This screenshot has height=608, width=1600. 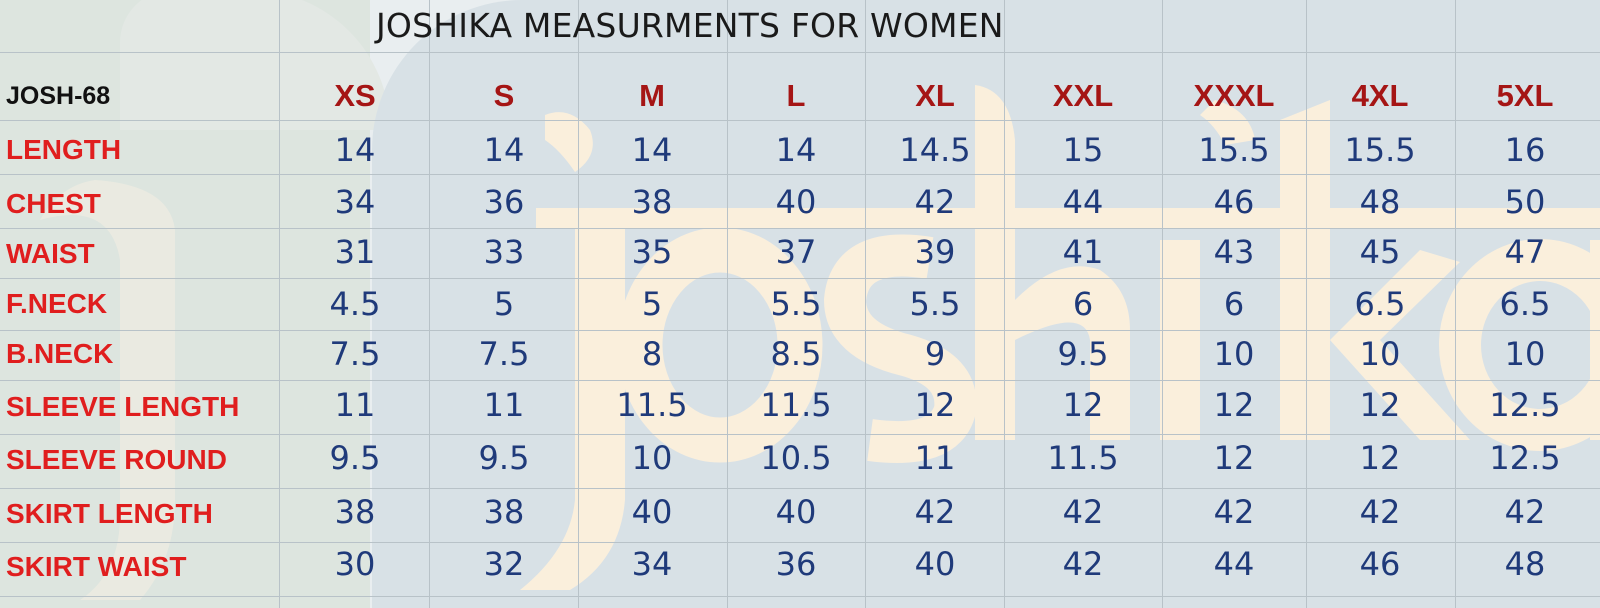 I want to click on table-cell: 16, so click(x=1525, y=150).